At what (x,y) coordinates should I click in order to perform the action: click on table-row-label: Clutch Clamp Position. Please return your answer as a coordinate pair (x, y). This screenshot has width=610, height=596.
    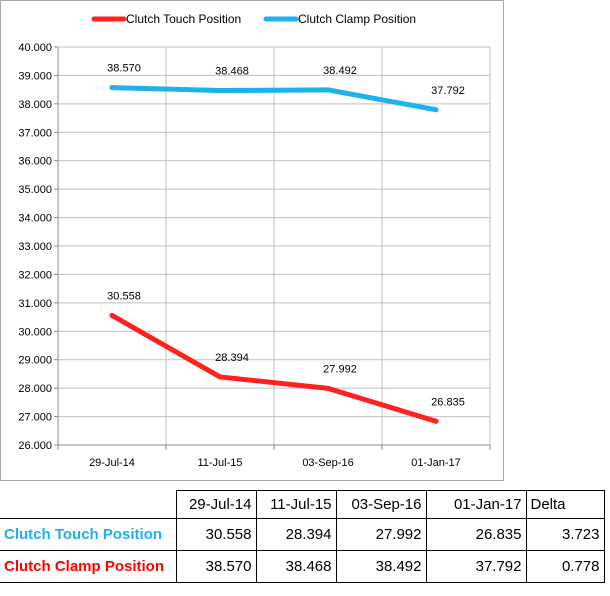
    Looking at the image, I should click on (88, 566).